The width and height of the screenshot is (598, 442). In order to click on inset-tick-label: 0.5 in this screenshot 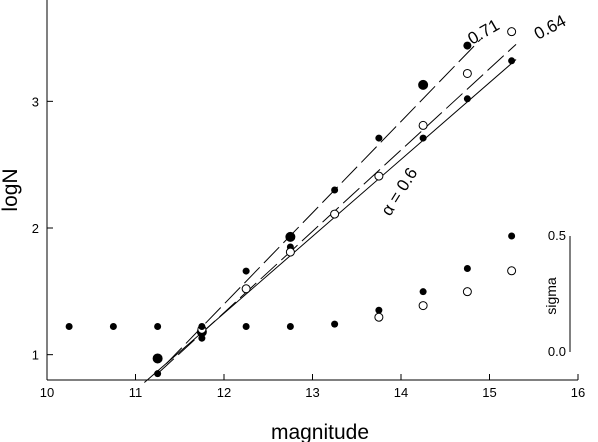, I will do `click(557, 235)`.